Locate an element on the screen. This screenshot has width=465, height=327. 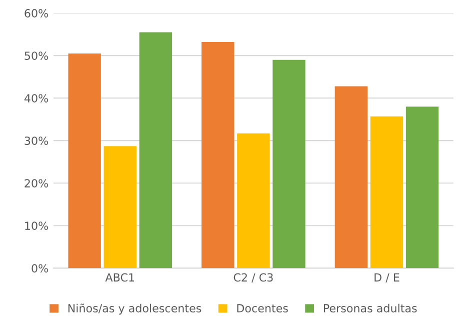
y-tick-label: 20% is located at coordinates (36, 183).